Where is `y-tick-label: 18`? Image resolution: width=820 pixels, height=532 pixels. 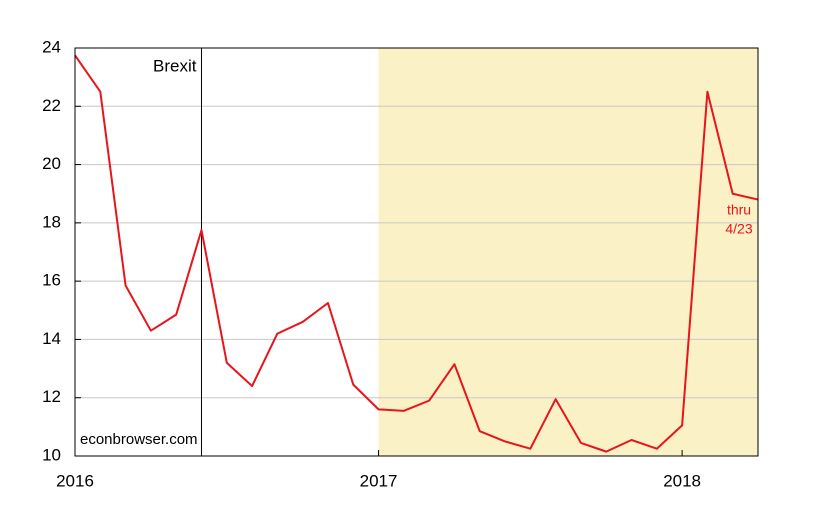
y-tick-label: 18 is located at coordinates (51, 221).